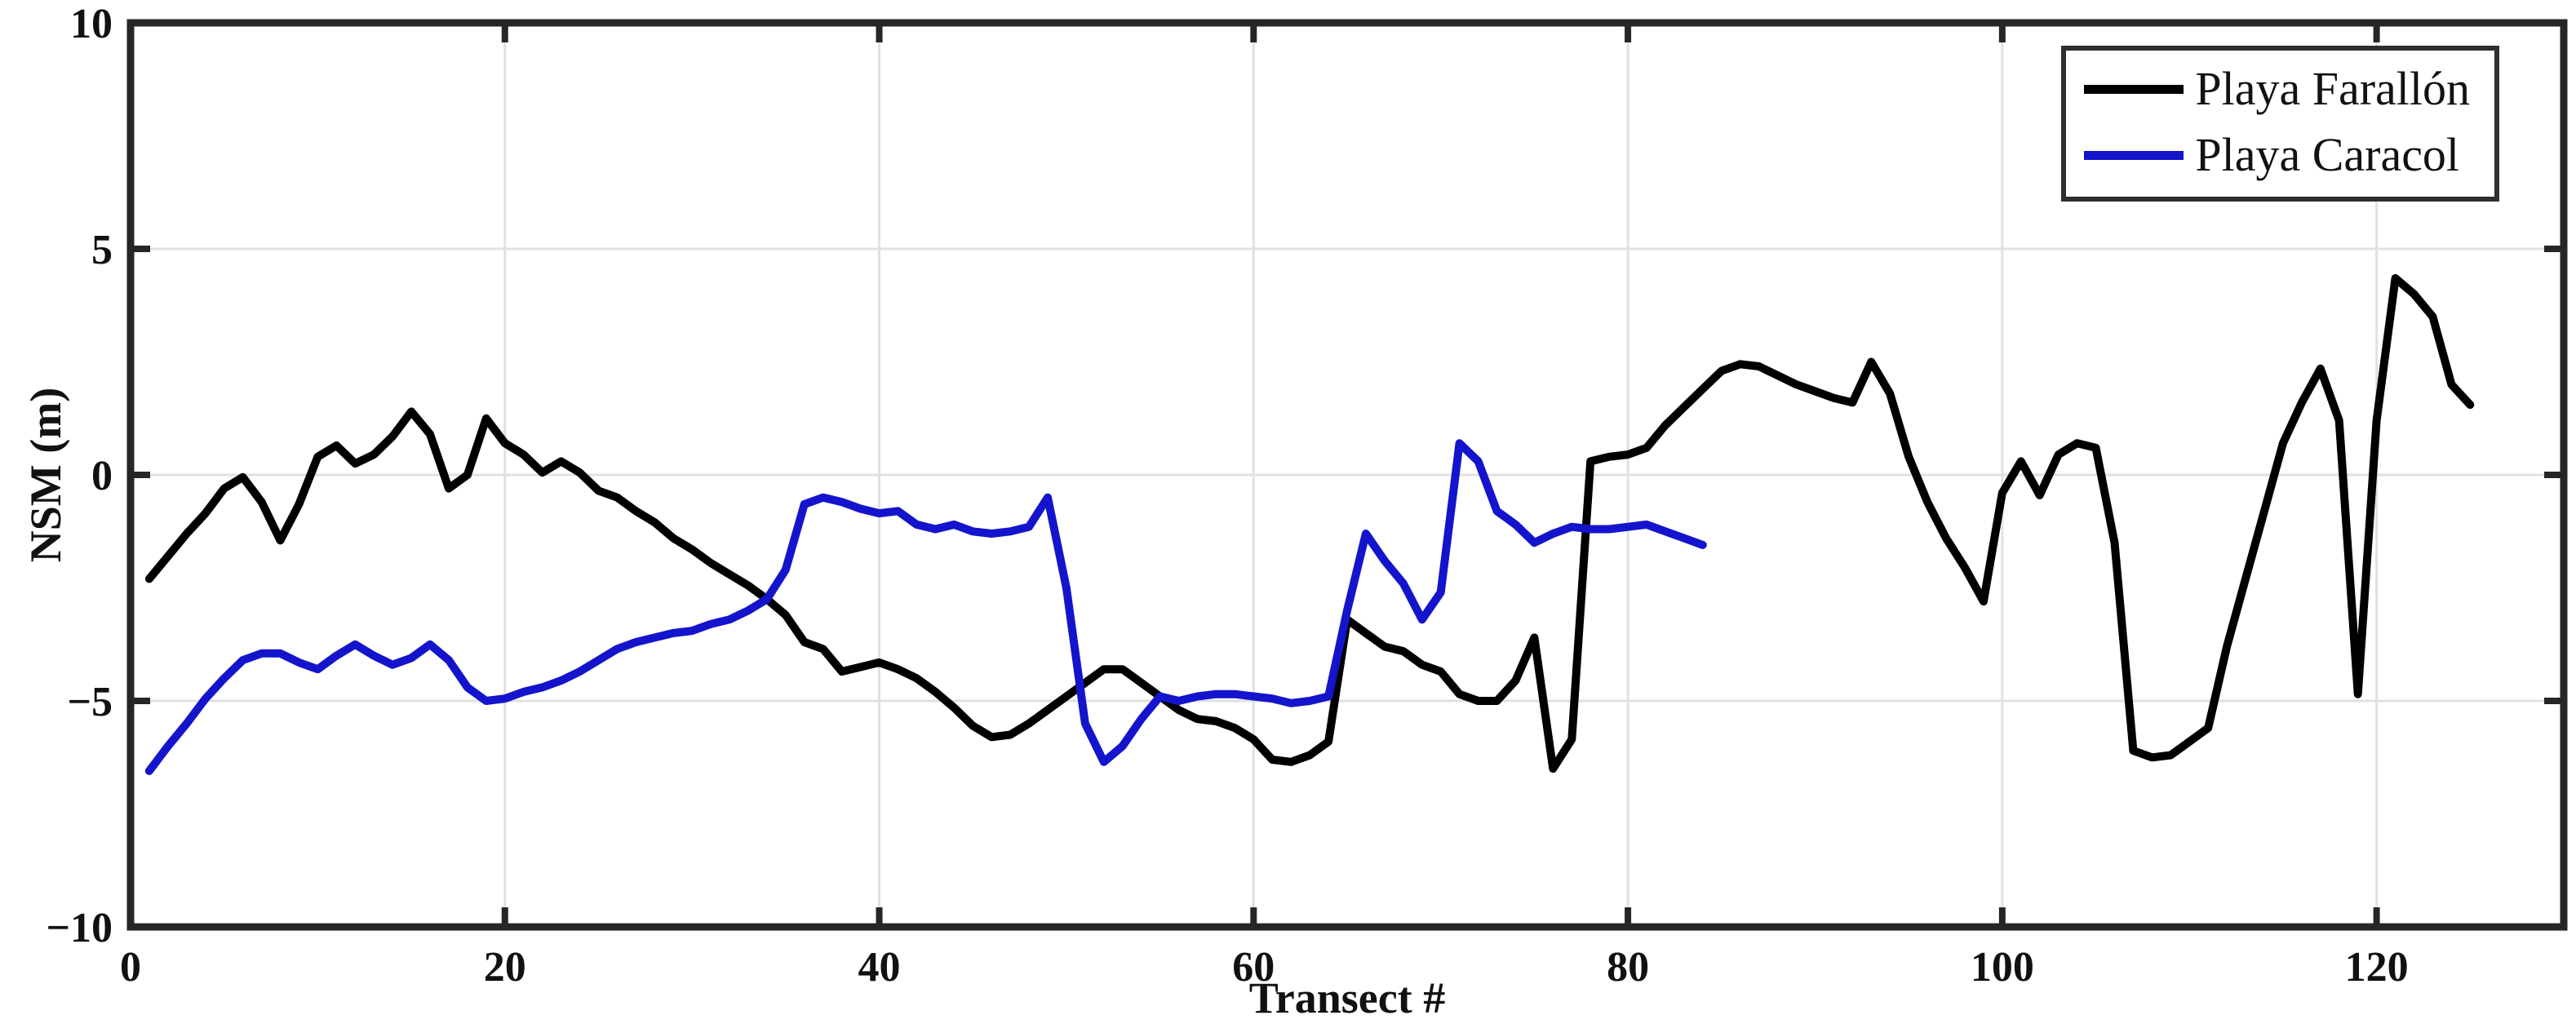 The width and height of the screenshot is (2576, 1033). What do you see at coordinates (91, 24) in the screenshot?
I see `y-tick-label: 10` at bounding box center [91, 24].